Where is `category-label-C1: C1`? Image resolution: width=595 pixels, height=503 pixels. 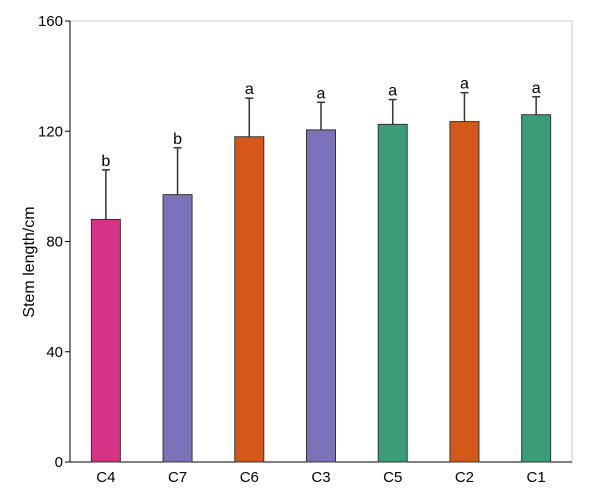 category-label-C1: C1 is located at coordinates (536, 477).